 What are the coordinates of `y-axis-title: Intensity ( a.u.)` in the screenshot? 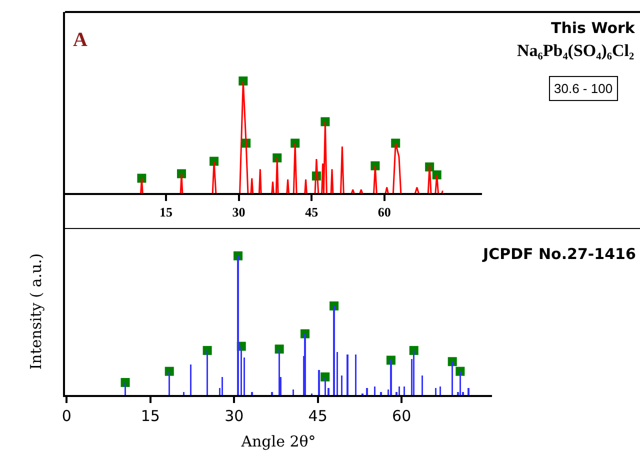 It's located at (35, 311).